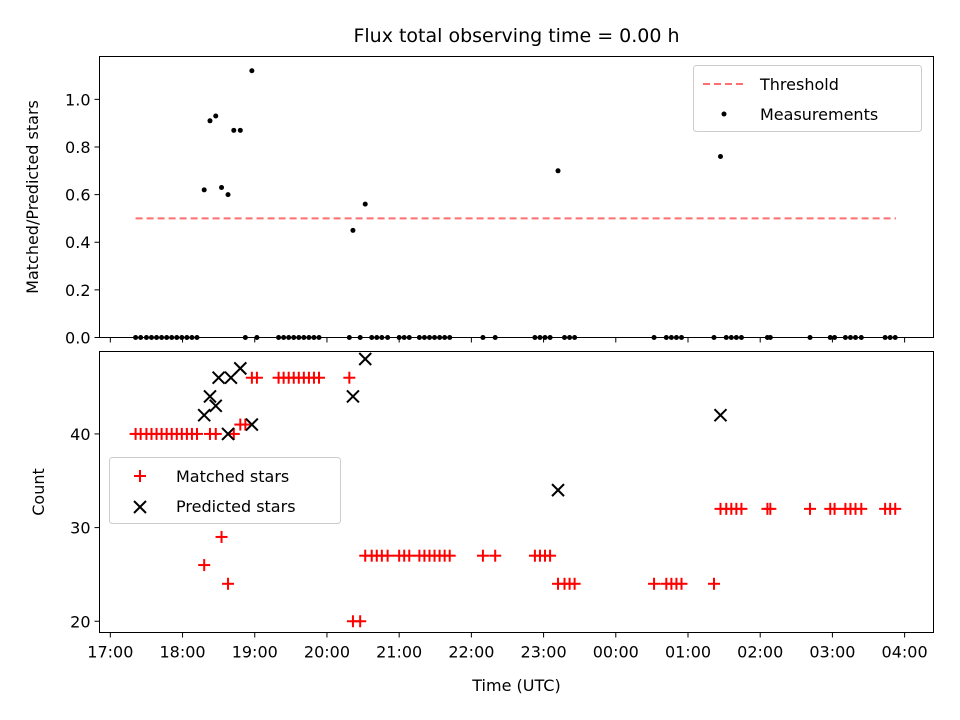 This screenshot has height=720, width=960. I want to click on x-tick-label: 22:00, so click(471, 652).